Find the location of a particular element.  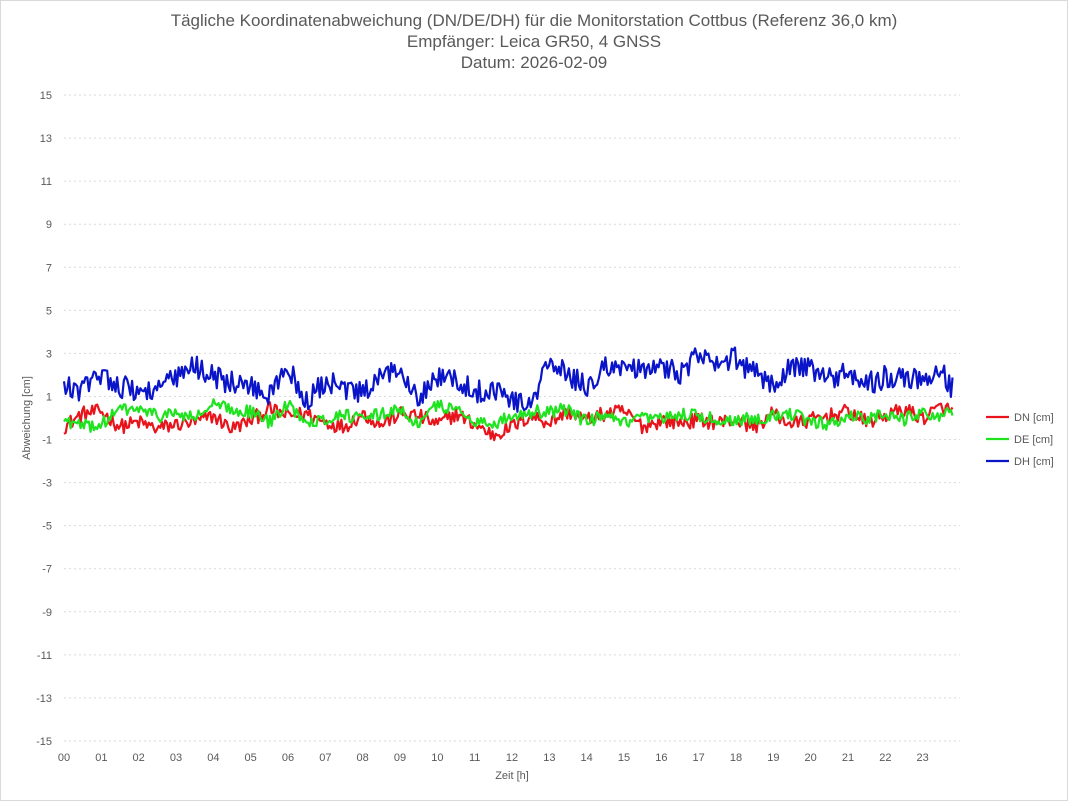

x-tick-label: 23 is located at coordinates (923, 758).